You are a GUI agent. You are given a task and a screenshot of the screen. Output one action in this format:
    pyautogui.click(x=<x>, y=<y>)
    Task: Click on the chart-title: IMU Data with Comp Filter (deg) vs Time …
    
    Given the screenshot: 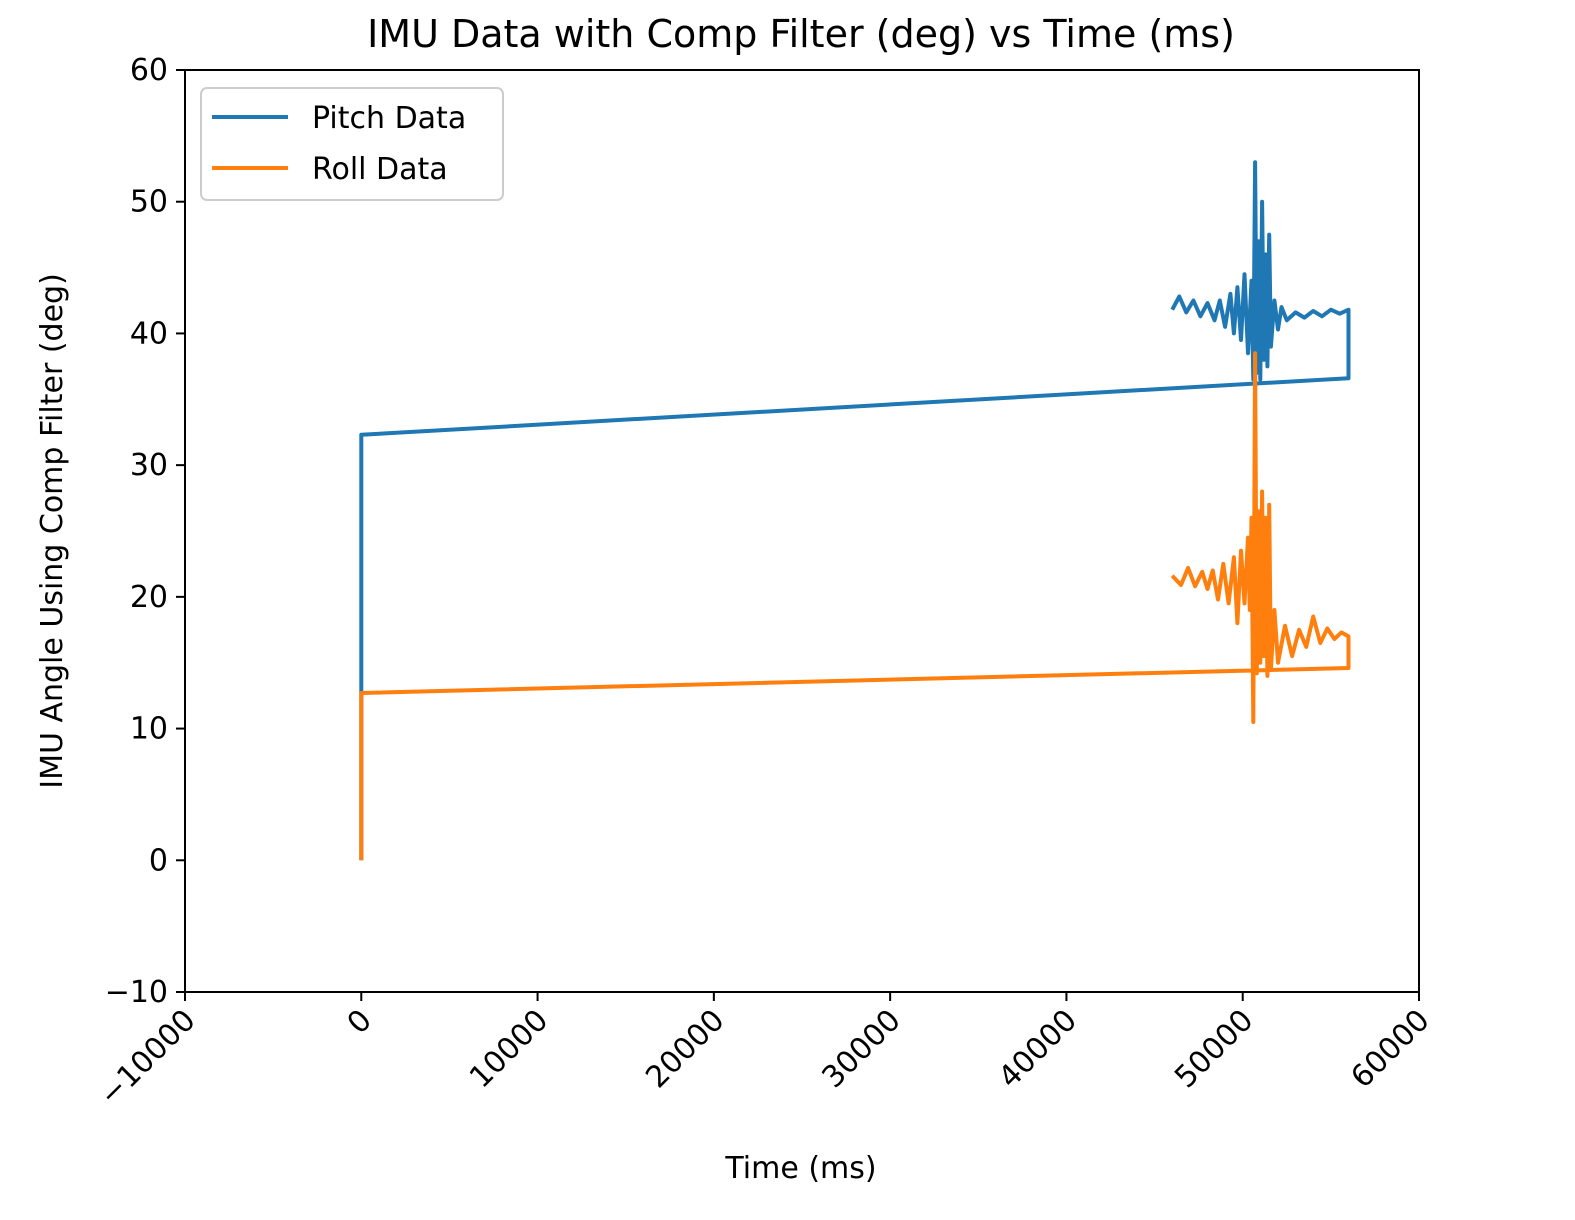 What is the action you would take?
    pyautogui.click(x=801, y=34)
    